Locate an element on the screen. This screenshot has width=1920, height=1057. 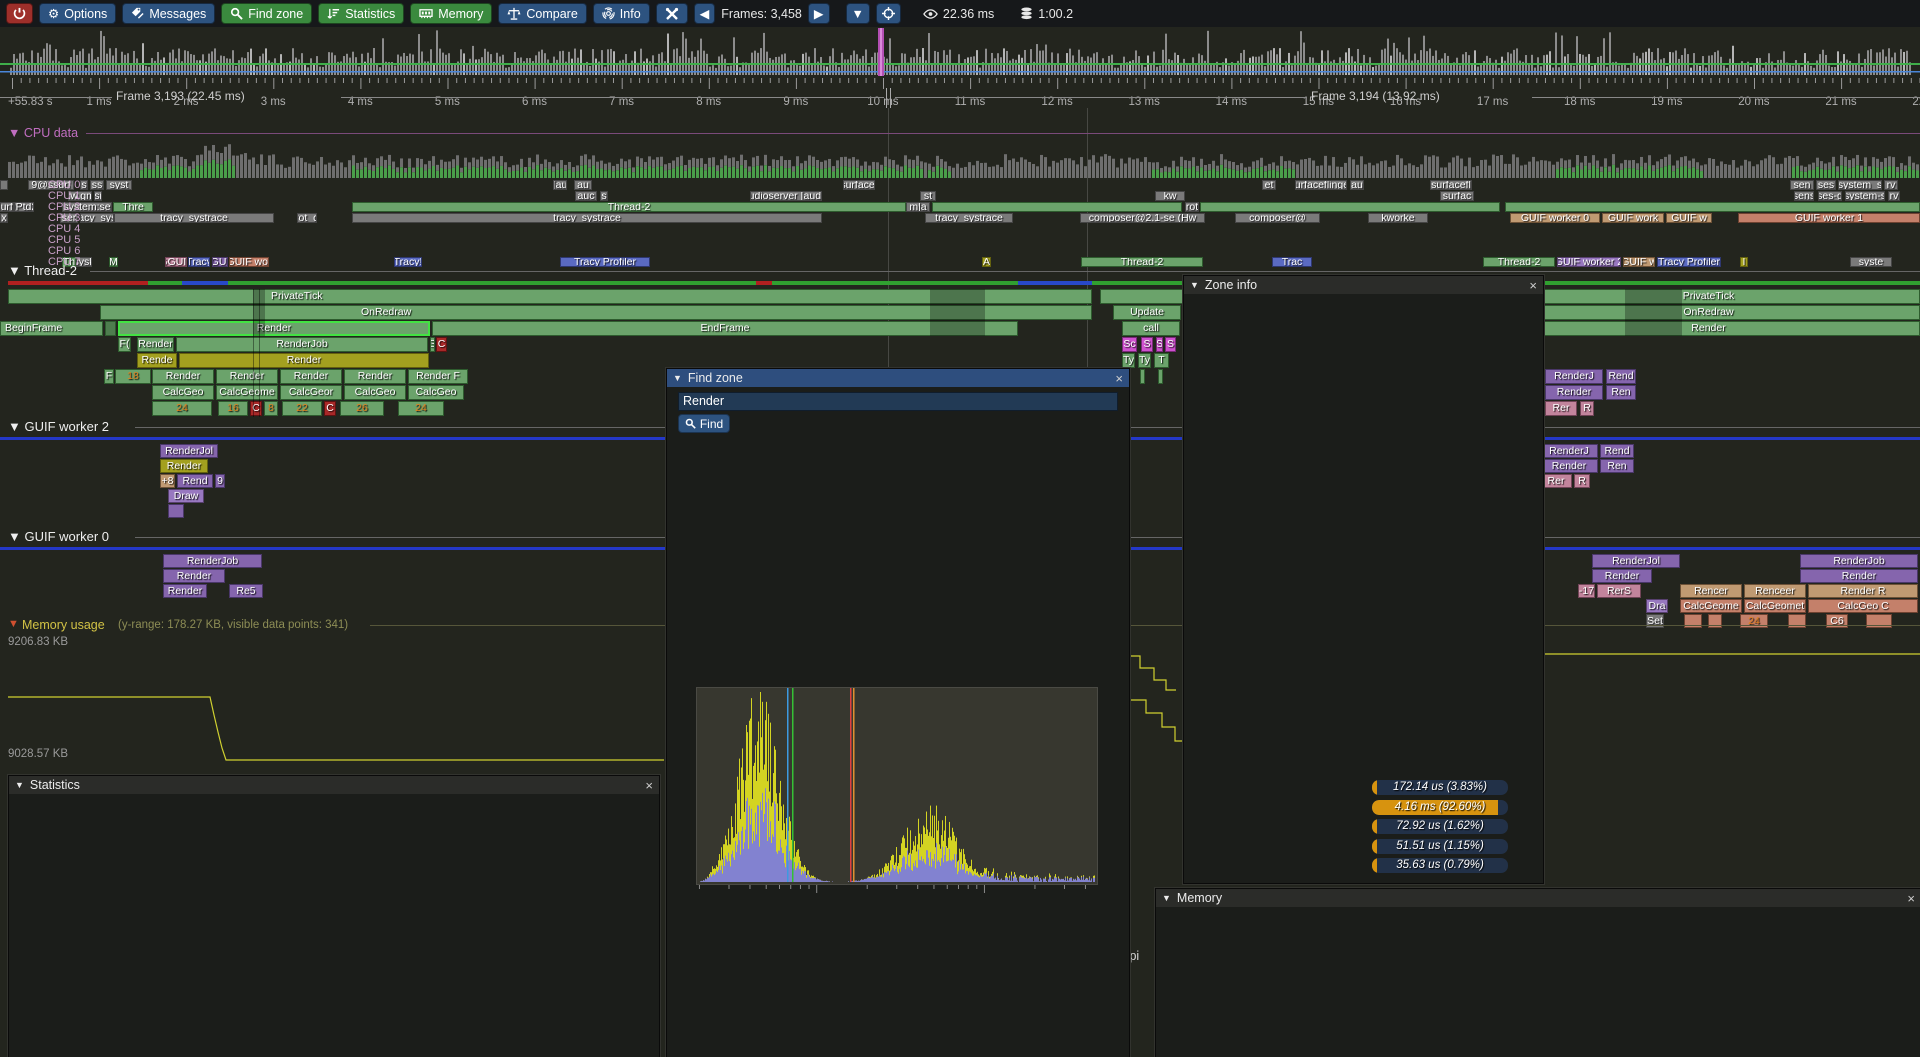
timeline-zone: 24 is located at coordinates (1754, 621).